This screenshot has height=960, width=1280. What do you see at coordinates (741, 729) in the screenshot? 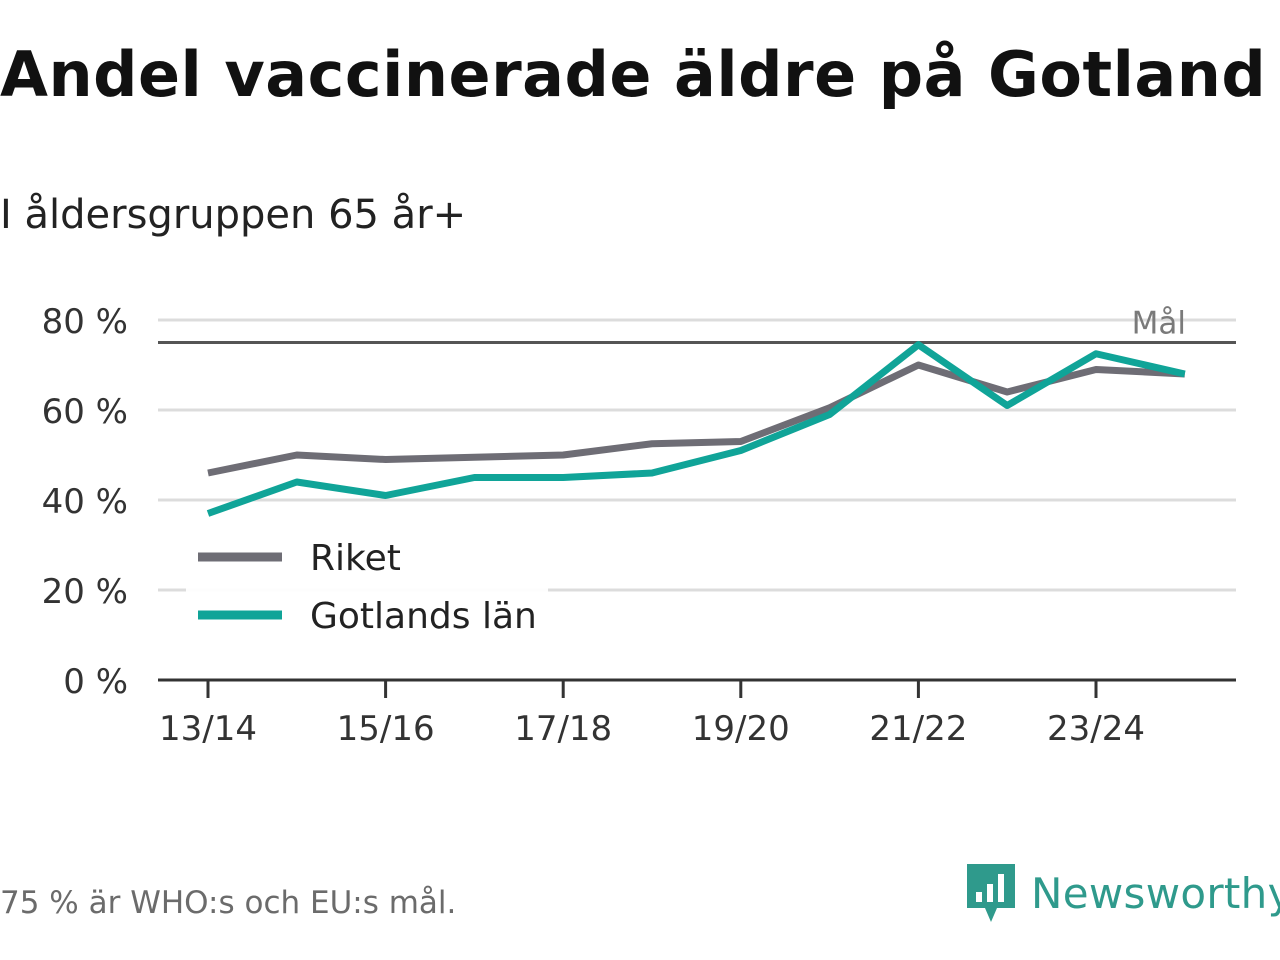
I see `x-tick-label: 19/20` at bounding box center [741, 729].